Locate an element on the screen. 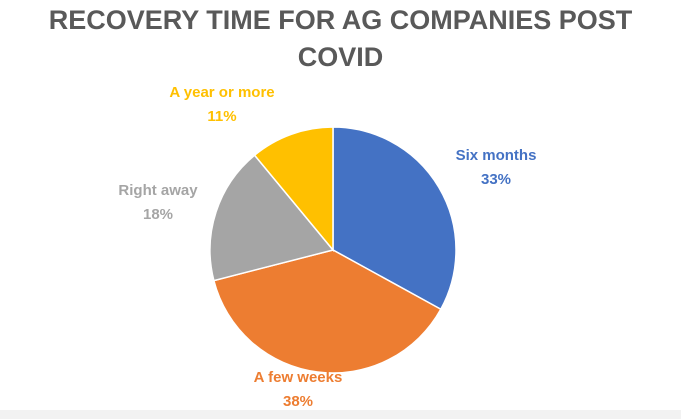 Image resolution: width=681 pixels, height=419 pixels. chart-title-line-2: COVID is located at coordinates (340, 57).